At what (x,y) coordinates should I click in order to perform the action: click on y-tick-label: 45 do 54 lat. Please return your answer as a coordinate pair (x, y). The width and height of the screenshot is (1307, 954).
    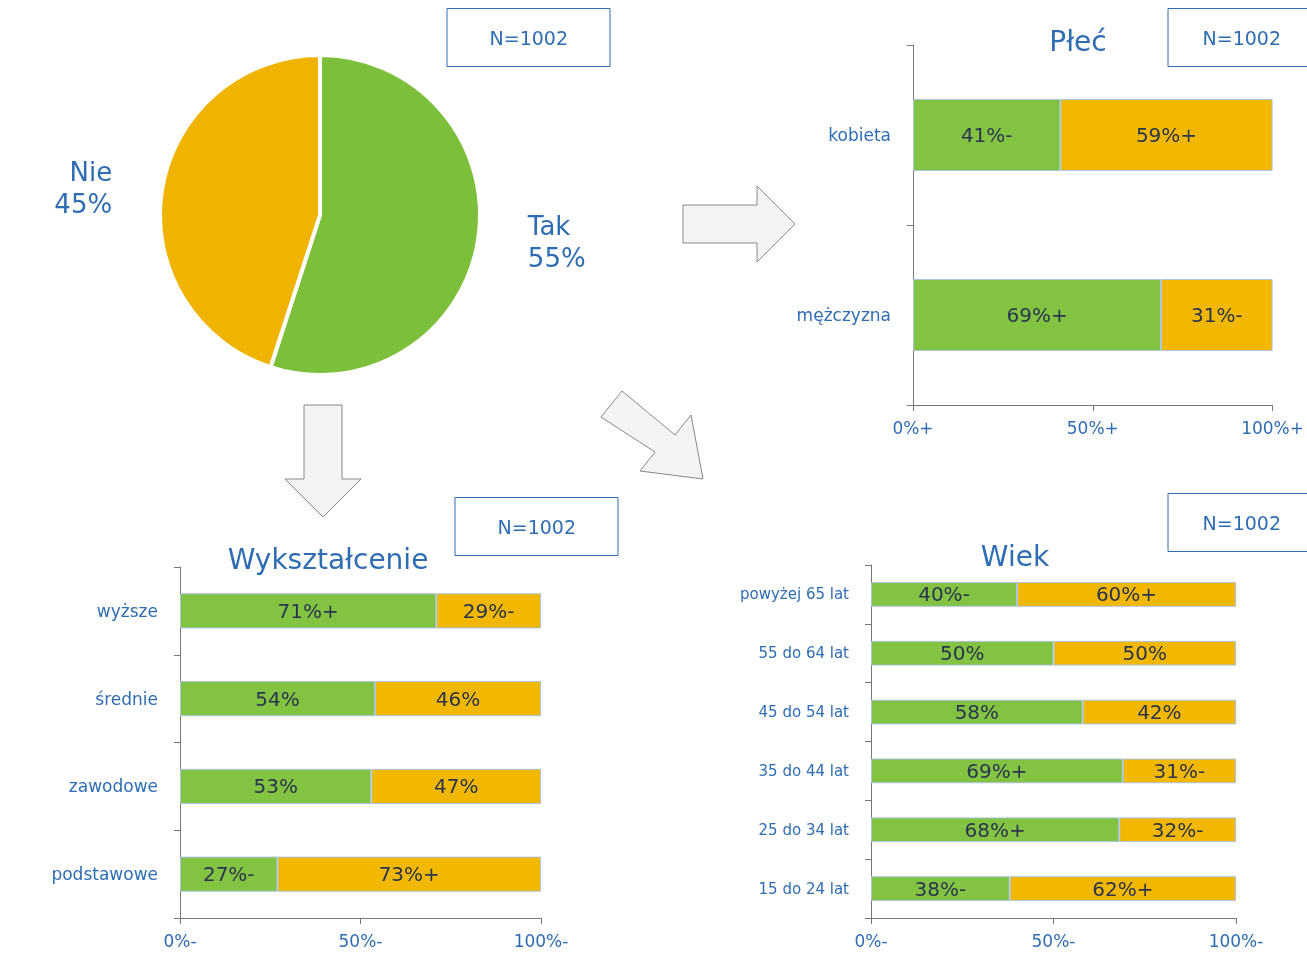
    Looking at the image, I should click on (804, 712).